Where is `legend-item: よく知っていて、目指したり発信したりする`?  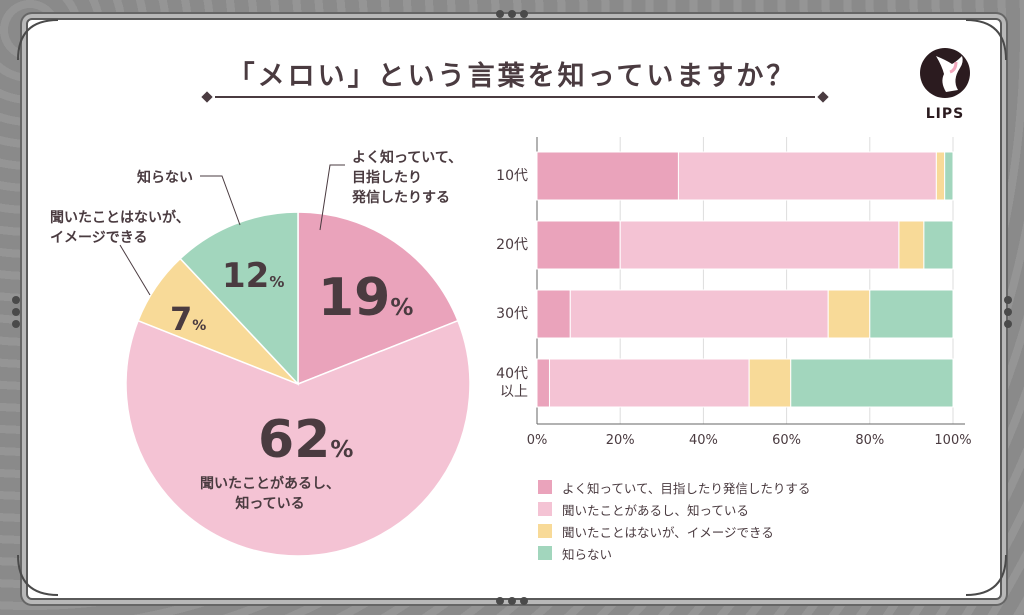
legend-item: よく知っていて、目指したり発信したりする is located at coordinates (674, 487).